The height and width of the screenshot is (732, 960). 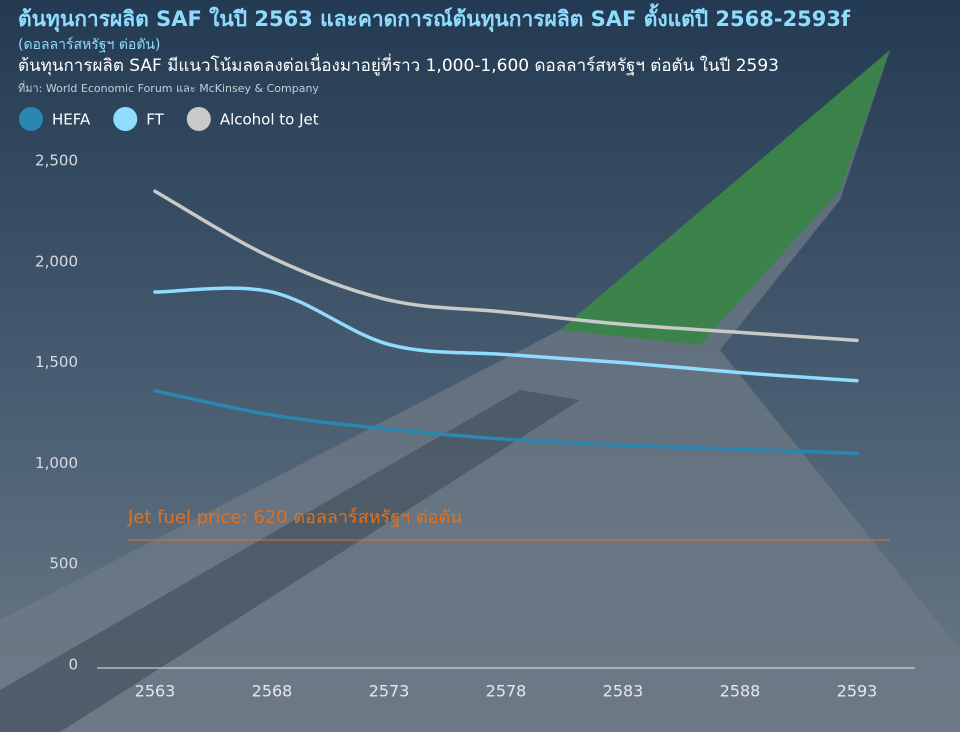 I want to click on legend-label: Alcohol to Jet, so click(x=269, y=120).